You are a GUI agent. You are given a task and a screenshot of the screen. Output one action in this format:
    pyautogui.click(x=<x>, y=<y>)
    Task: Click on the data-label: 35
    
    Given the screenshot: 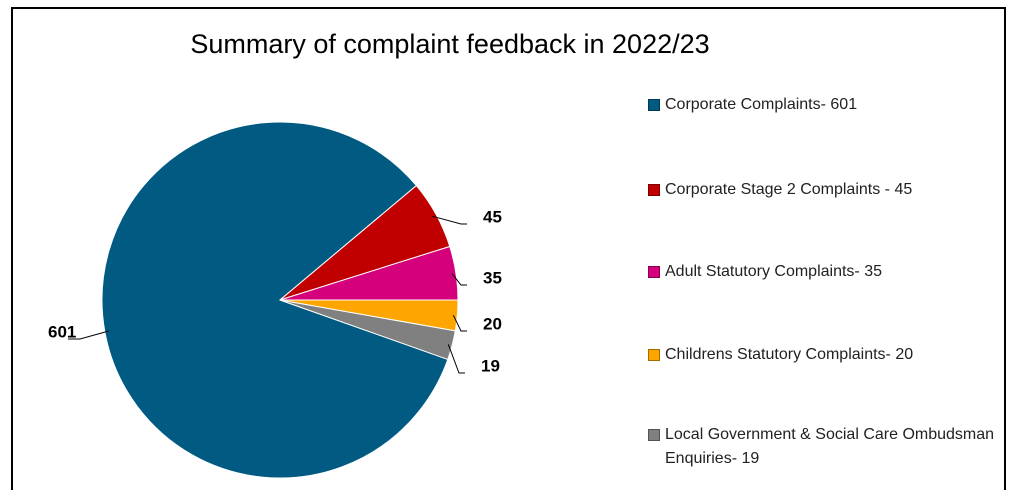 What is the action you would take?
    pyautogui.click(x=492, y=277)
    